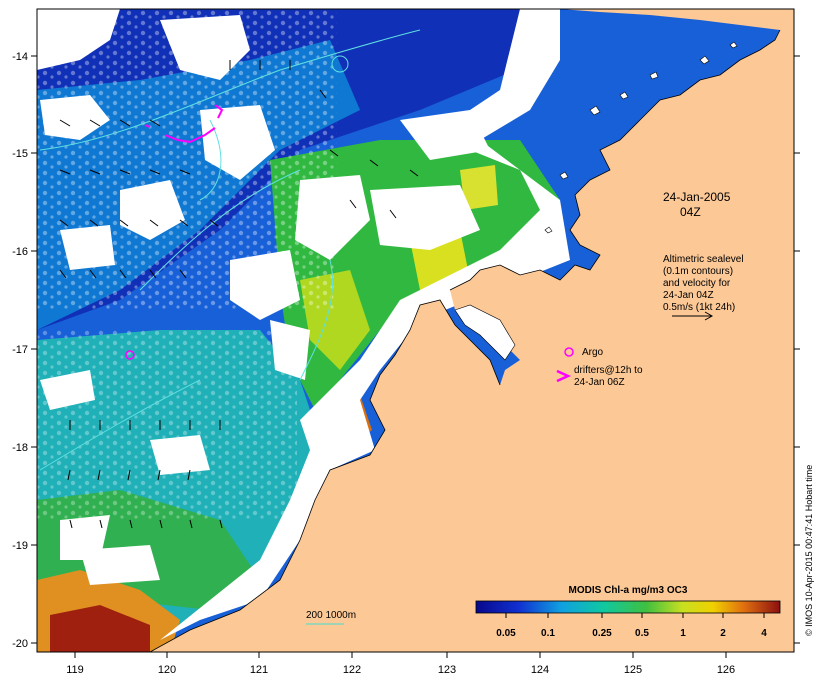 The height and width of the screenshot is (685, 820). What do you see at coordinates (130, 355) in the screenshot?
I see `argo-float` at bounding box center [130, 355].